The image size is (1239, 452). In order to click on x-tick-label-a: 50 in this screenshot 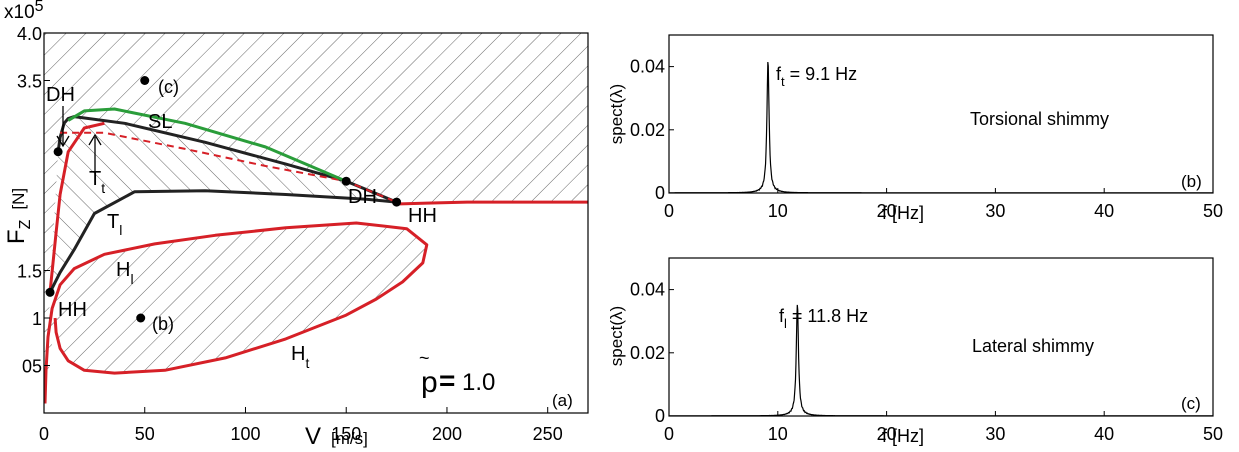, I will do `click(145, 434)`.